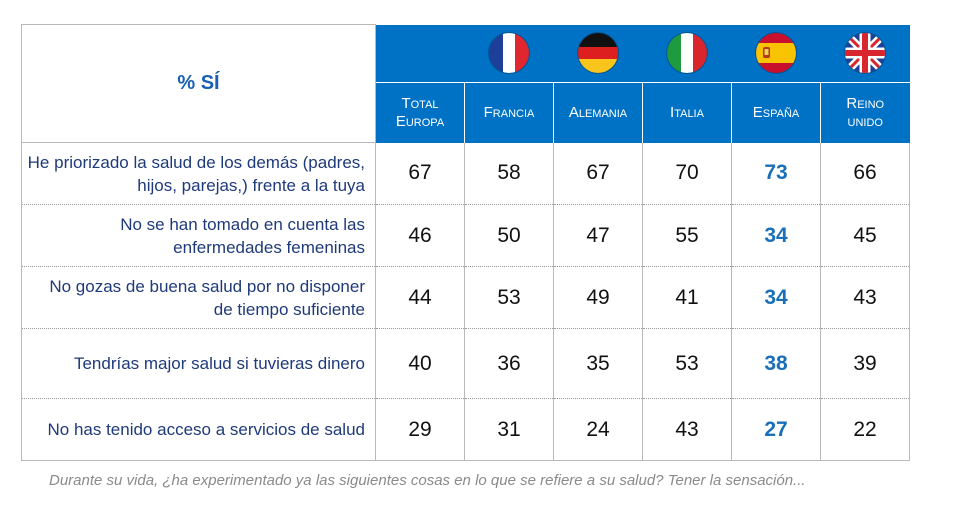  Describe the element at coordinates (198, 83) in the screenshot. I see `corner-label: % SÍ` at that location.